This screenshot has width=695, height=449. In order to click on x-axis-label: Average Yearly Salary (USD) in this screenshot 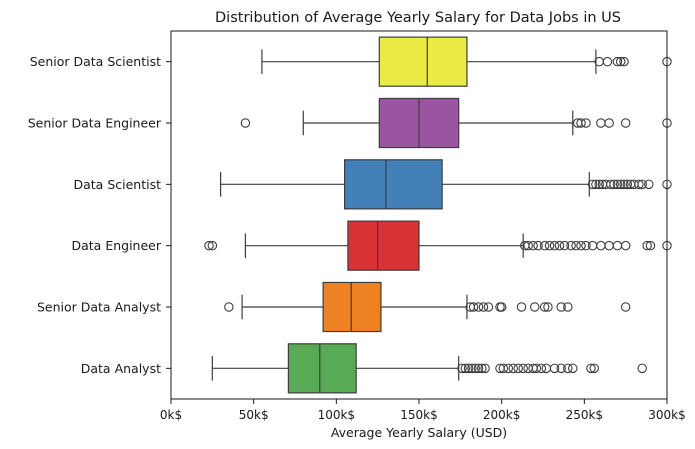, I will do `click(419, 432)`.